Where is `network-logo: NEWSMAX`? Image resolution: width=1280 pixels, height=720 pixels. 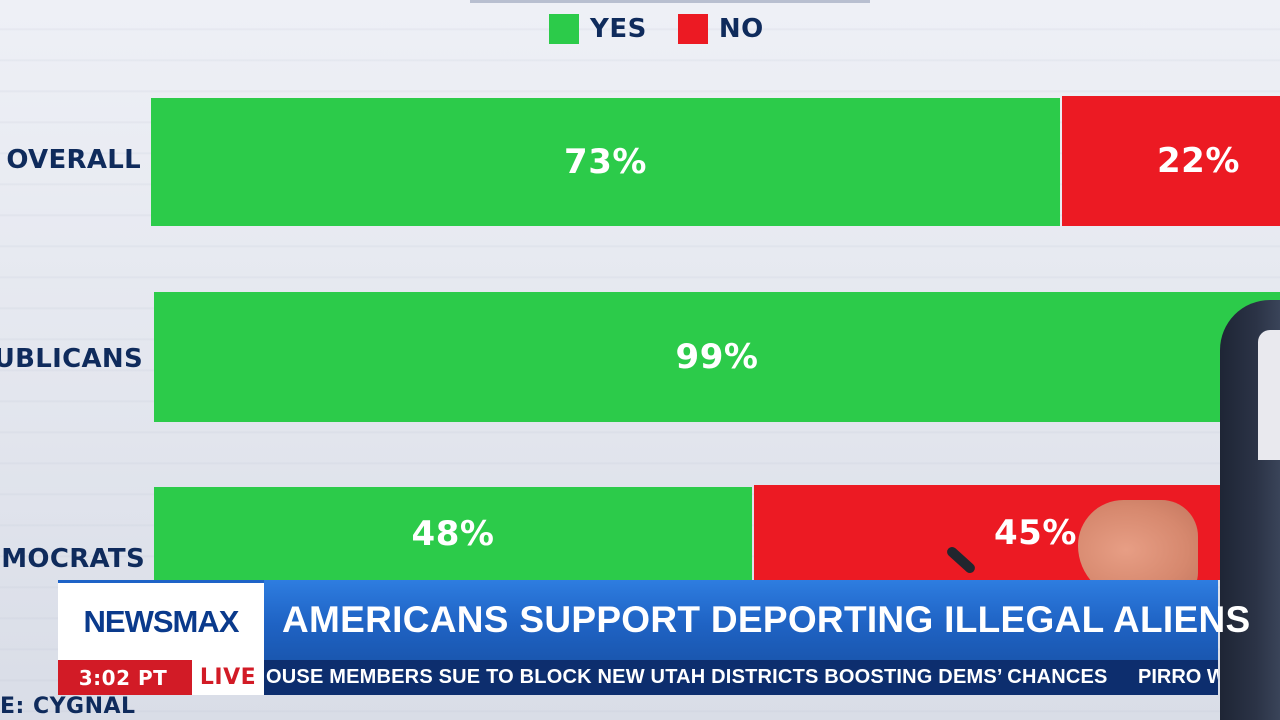 network-logo: NEWSMAX is located at coordinates (161, 620).